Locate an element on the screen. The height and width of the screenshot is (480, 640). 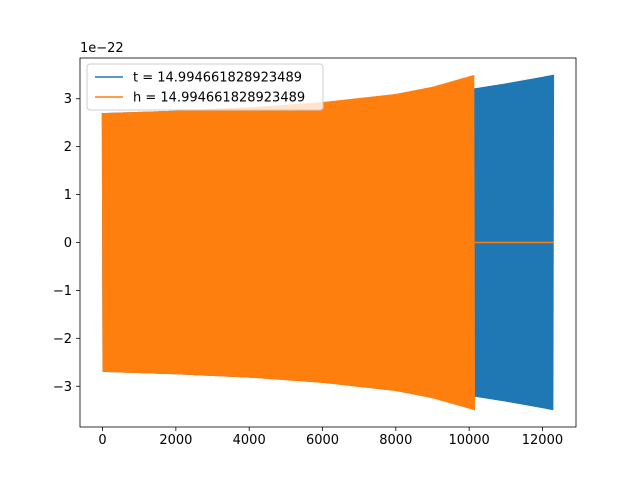
y-axis-ticks: −3 −2 −1 0 1 2 3 is located at coordinates (66, 243).